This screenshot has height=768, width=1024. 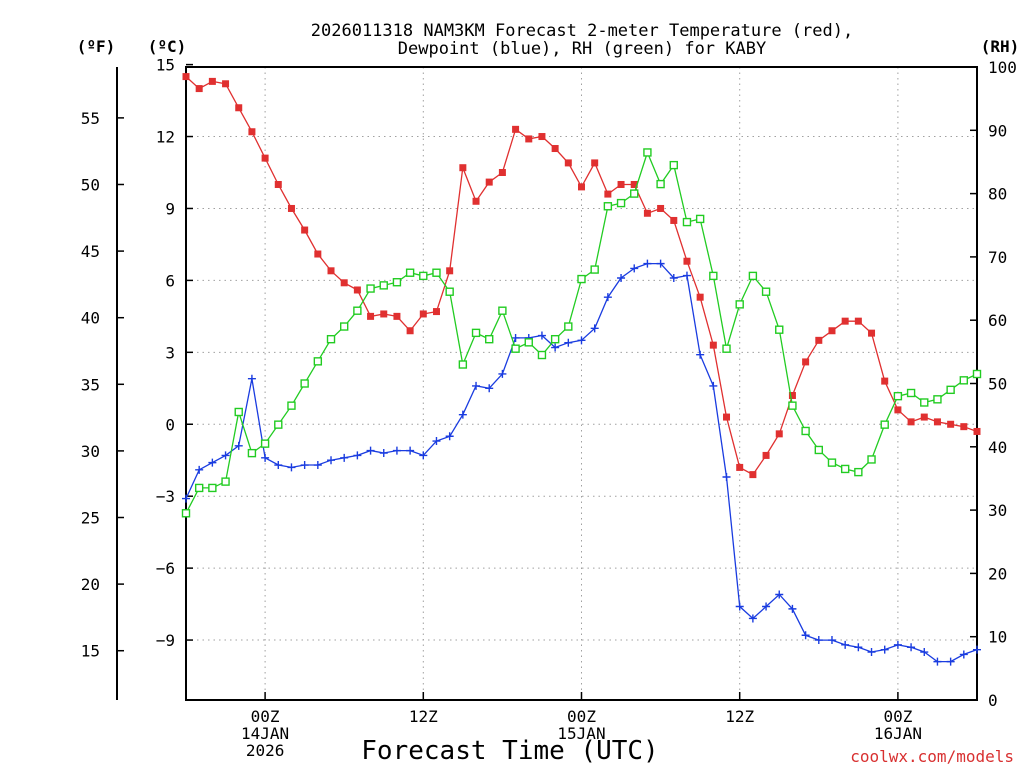 What do you see at coordinates (739, 716) in the screenshot?
I see `x-tick-label: 12Z` at bounding box center [739, 716].